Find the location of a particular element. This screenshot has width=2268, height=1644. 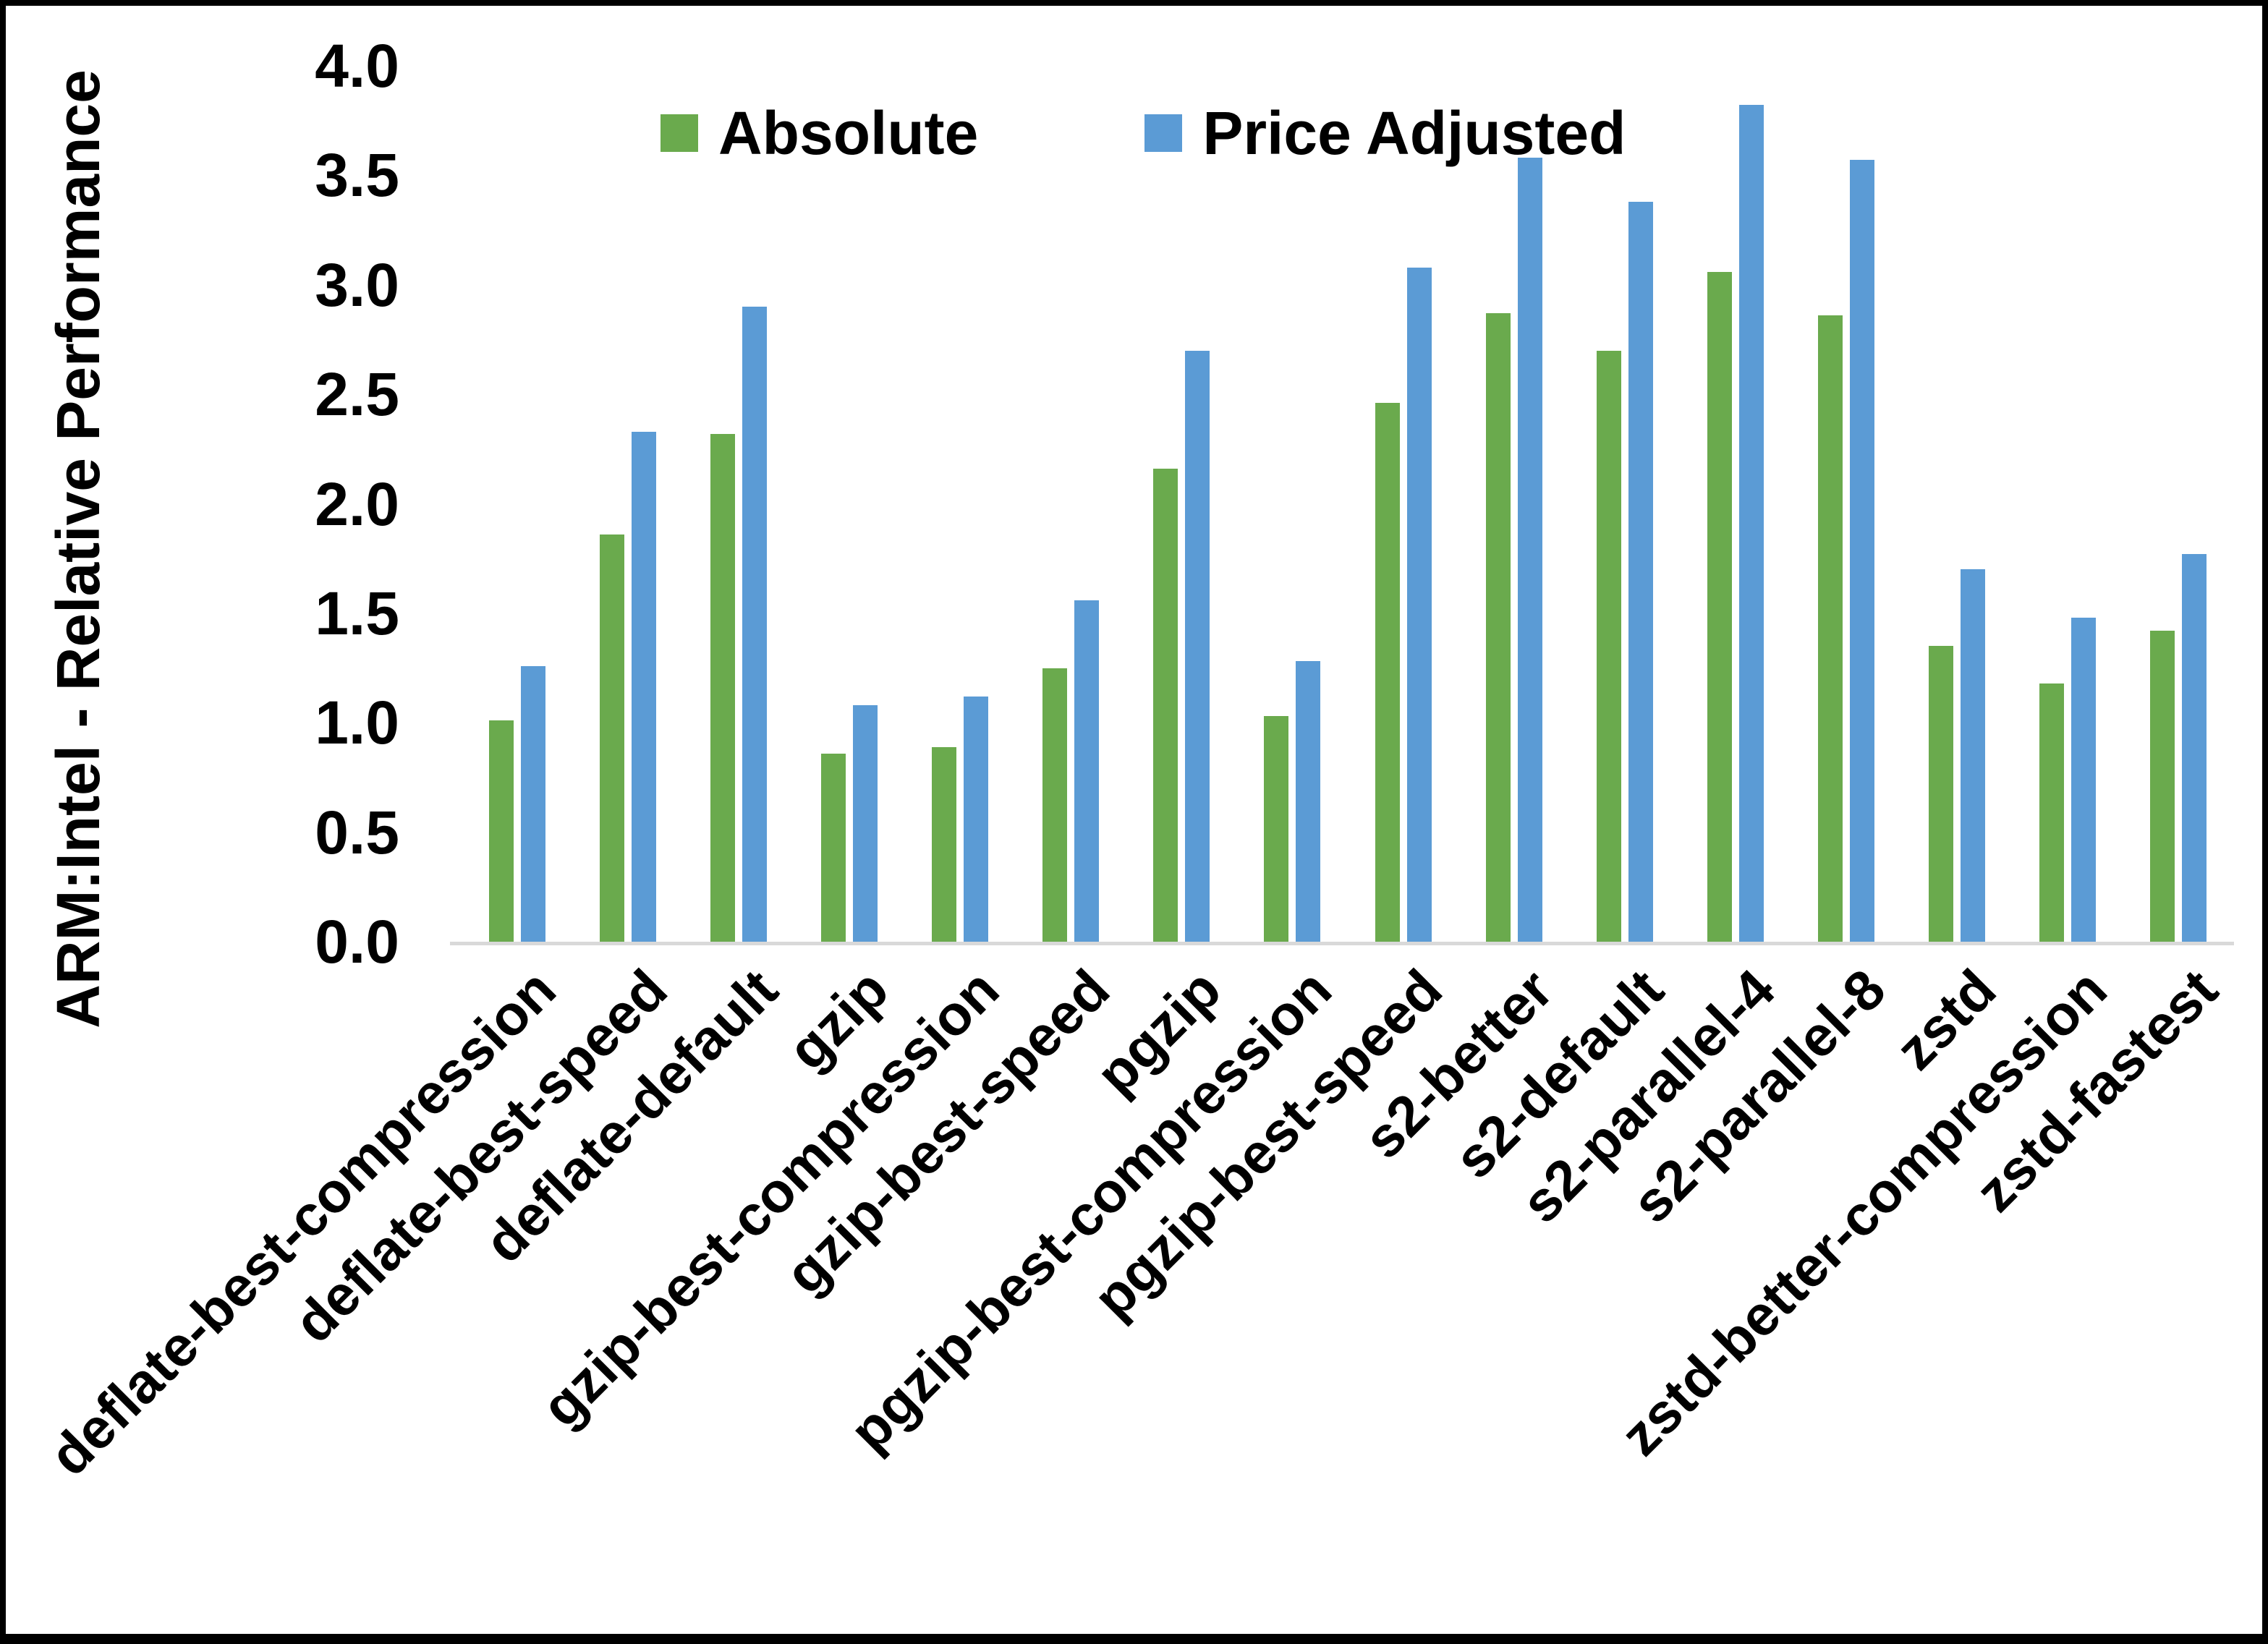

legend-swatch-absolute is located at coordinates (679, 133).